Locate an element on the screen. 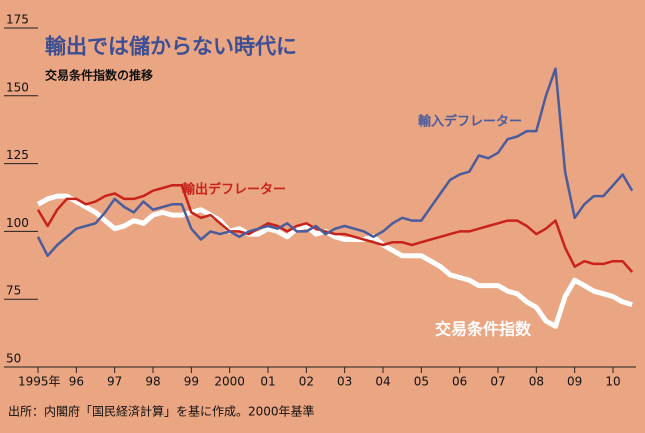 This screenshot has width=645, height=433. x-tick-label: 10 is located at coordinates (612, 382).